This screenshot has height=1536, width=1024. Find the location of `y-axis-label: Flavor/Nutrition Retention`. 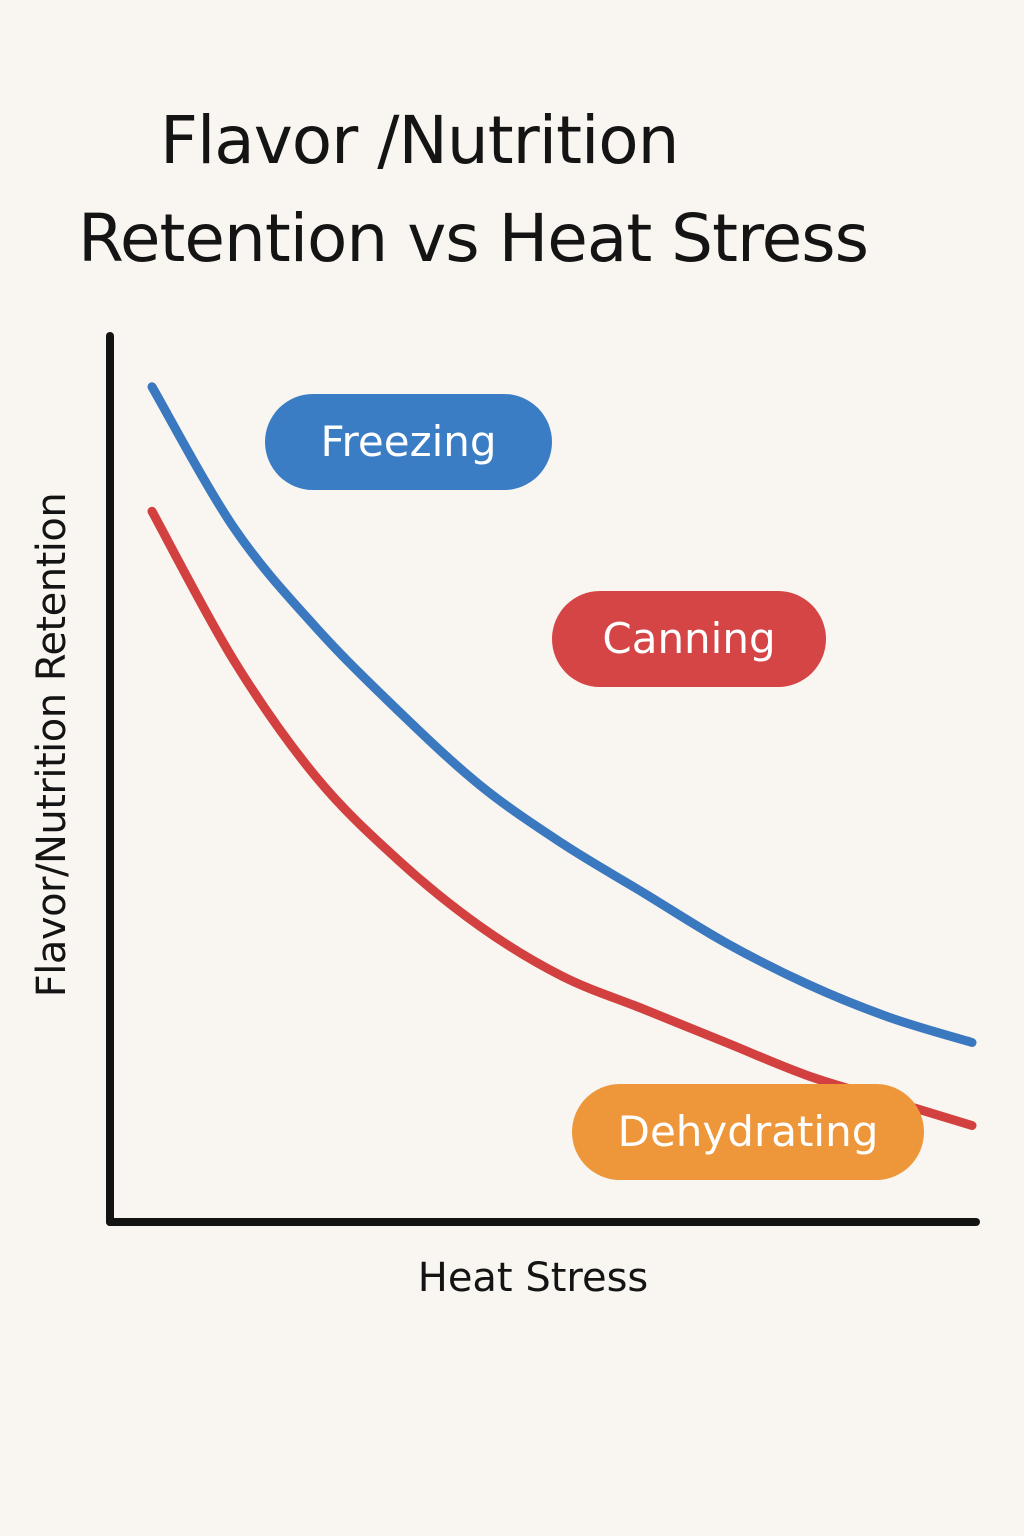

y-axis-label: Flavor/Nutrition Retention is located at coordinates (52, 745).